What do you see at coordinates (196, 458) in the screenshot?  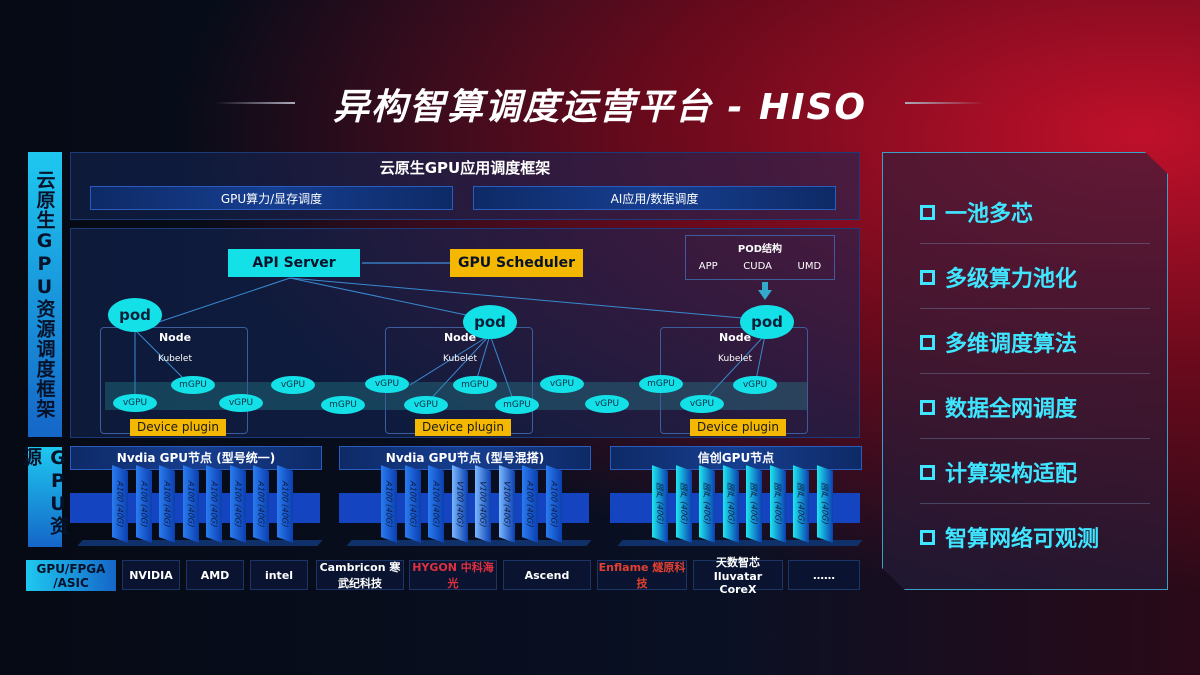 I see `gpu-node-header: Nvdia GPU节点 (型号统一)` at bounding box center [196, 458].